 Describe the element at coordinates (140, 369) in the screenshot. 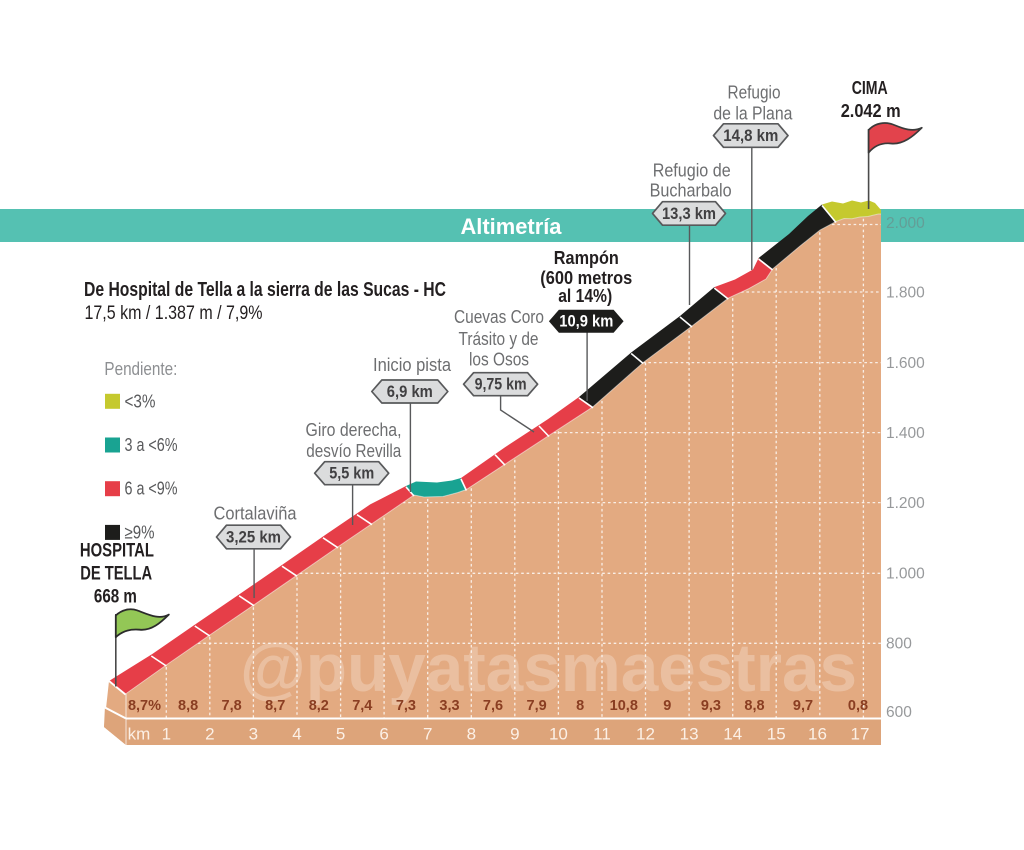

I see `svg-text: Pendiente:` at that location.